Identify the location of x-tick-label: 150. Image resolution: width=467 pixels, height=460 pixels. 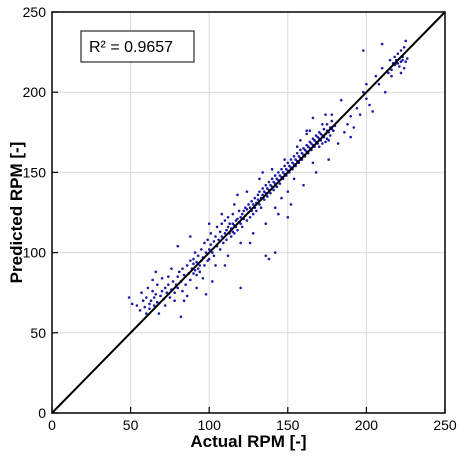
(288, 425).